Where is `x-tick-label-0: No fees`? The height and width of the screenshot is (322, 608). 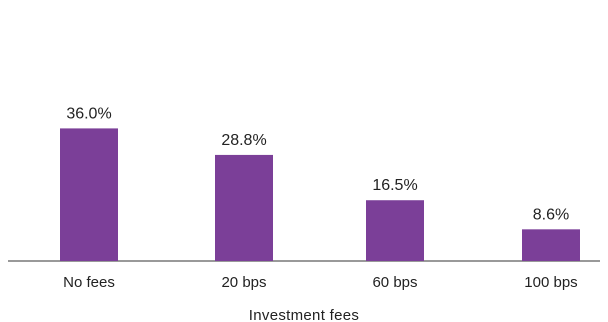 x-tick-label-0: No fees is located at coordinates (89, 282).